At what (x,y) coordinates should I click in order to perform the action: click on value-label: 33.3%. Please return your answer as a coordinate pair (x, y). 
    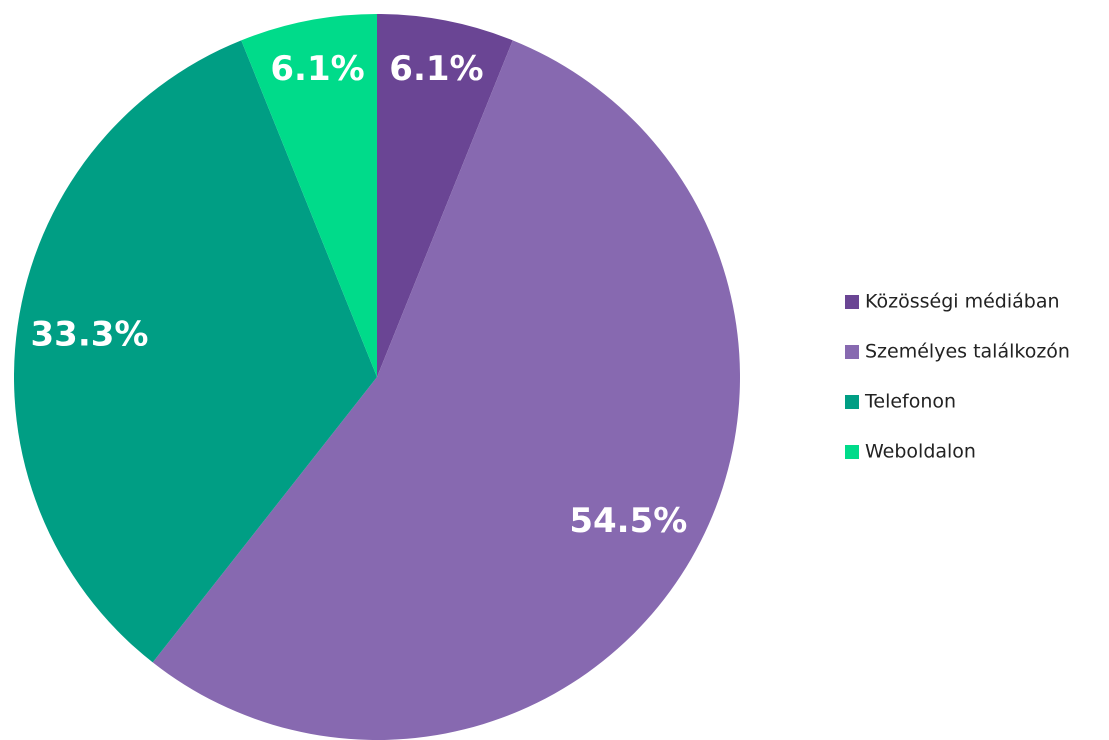
    Looking at the image, I should click on (90, 335).